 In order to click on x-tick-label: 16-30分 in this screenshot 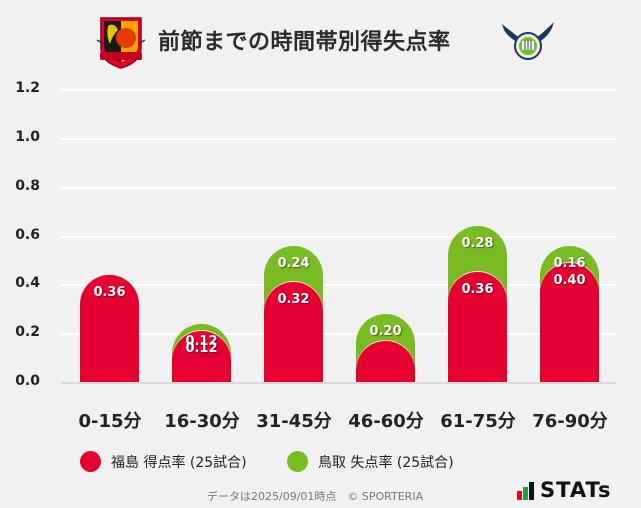, I will do `click(202, 421)`.